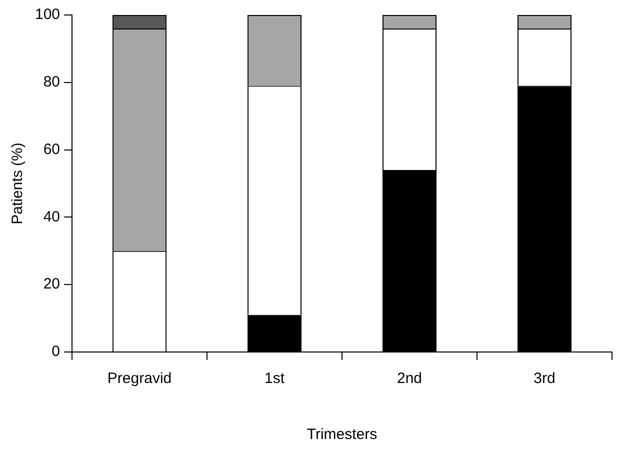 Image resolution: width=632 pixels, height=453 pixels. What do you see at coordinates (139, 379) in the screenshot?
I see `x-tick-label: Pregravid` at bounding box center [139, 379].